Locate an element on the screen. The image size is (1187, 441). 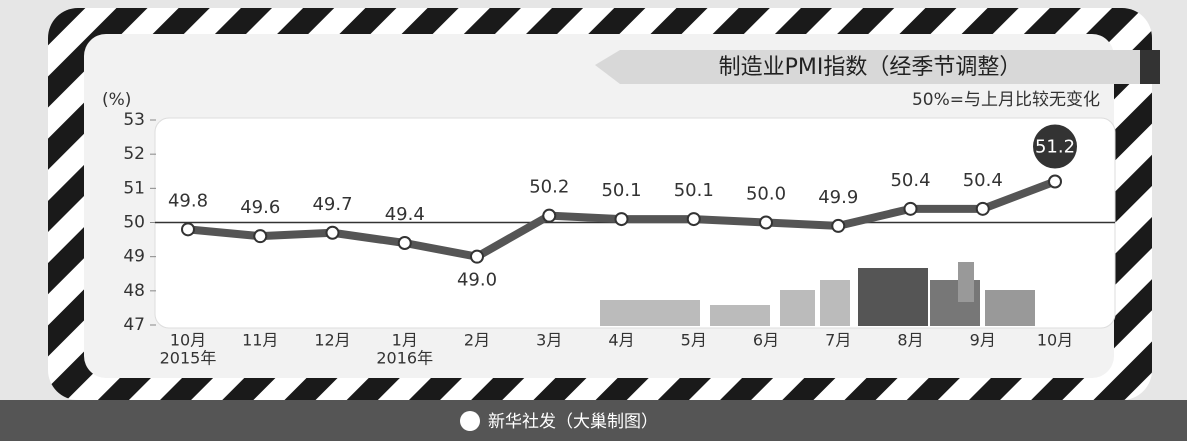
highlight-bubble is located at coordinates (1055, 146).